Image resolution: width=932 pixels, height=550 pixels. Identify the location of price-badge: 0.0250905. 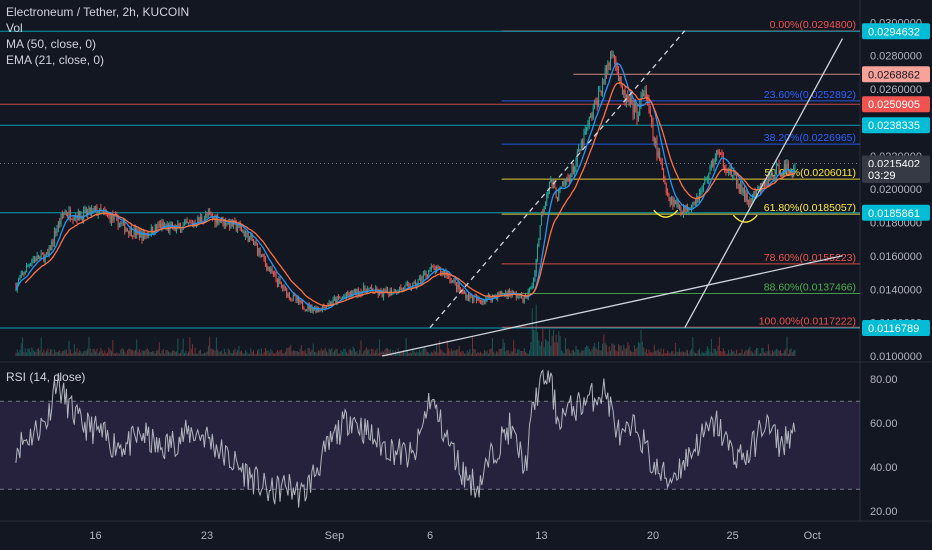
(896, 104).